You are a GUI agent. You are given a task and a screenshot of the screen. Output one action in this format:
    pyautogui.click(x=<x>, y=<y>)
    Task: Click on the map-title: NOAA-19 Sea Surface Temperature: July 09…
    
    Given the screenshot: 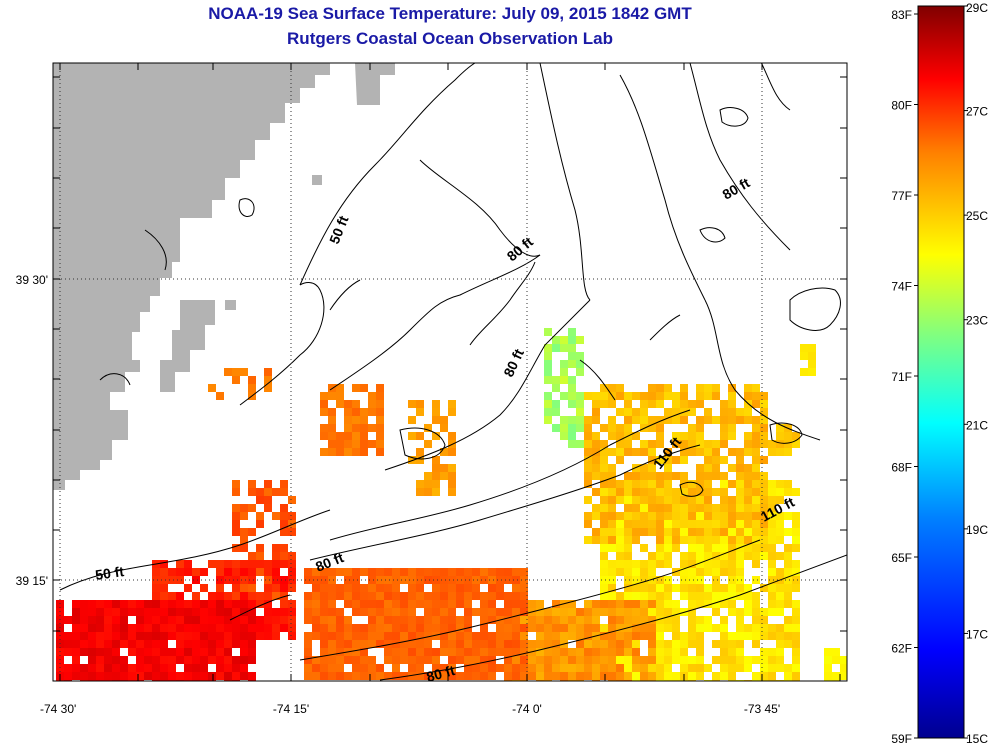 What is the action you would take?
    pyautogui.click(x=450, y=13)
    